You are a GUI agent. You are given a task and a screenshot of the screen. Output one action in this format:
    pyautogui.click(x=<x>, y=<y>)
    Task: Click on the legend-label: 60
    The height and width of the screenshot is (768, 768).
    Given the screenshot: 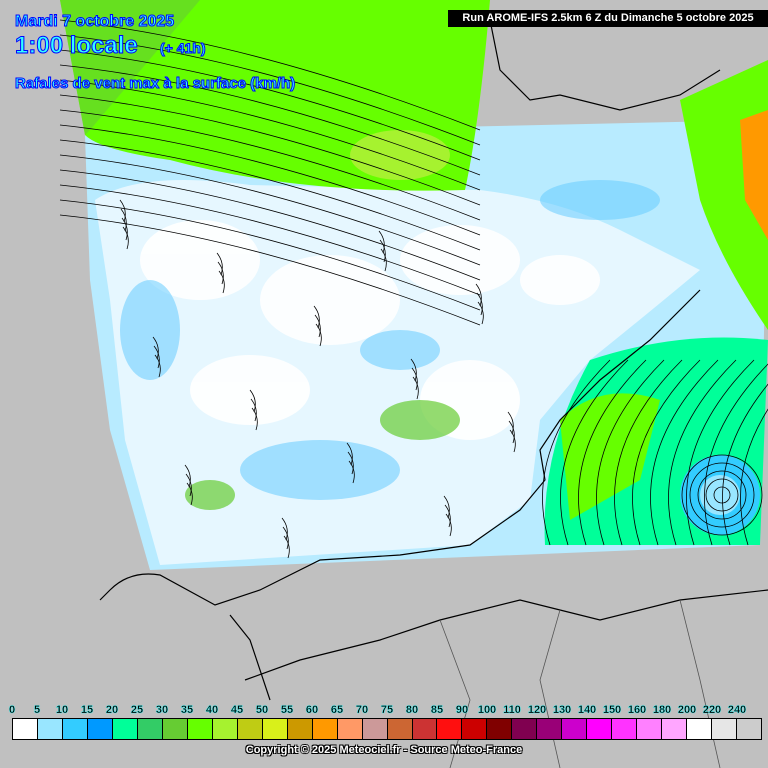 What is the action you would take?
    pyautogui.click(x=312, y=710)
    